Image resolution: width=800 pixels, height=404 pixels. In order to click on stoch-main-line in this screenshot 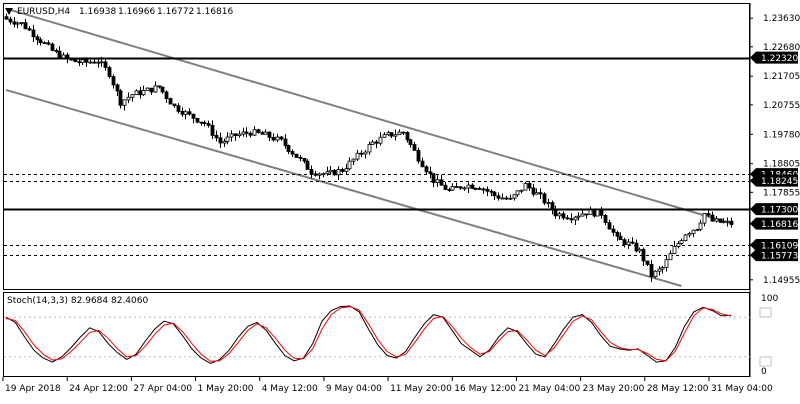, I will do `click(368, 334)`.